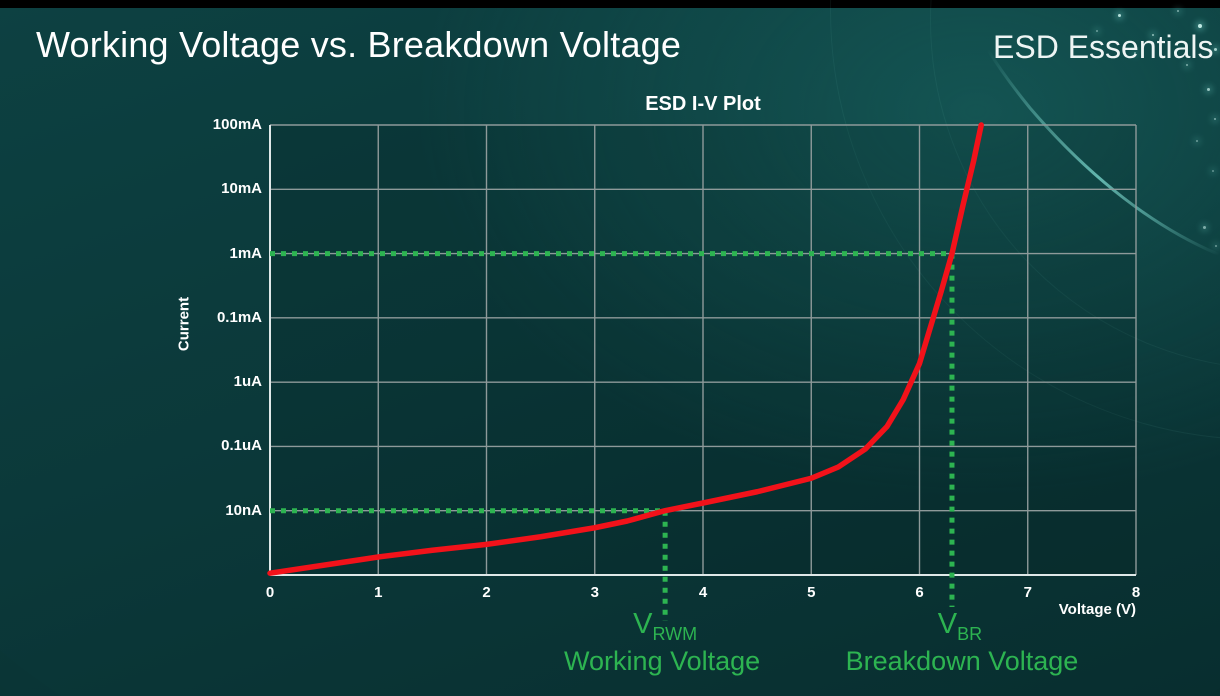  I want to click on x-tick-label: 7, so click(1027, 592).